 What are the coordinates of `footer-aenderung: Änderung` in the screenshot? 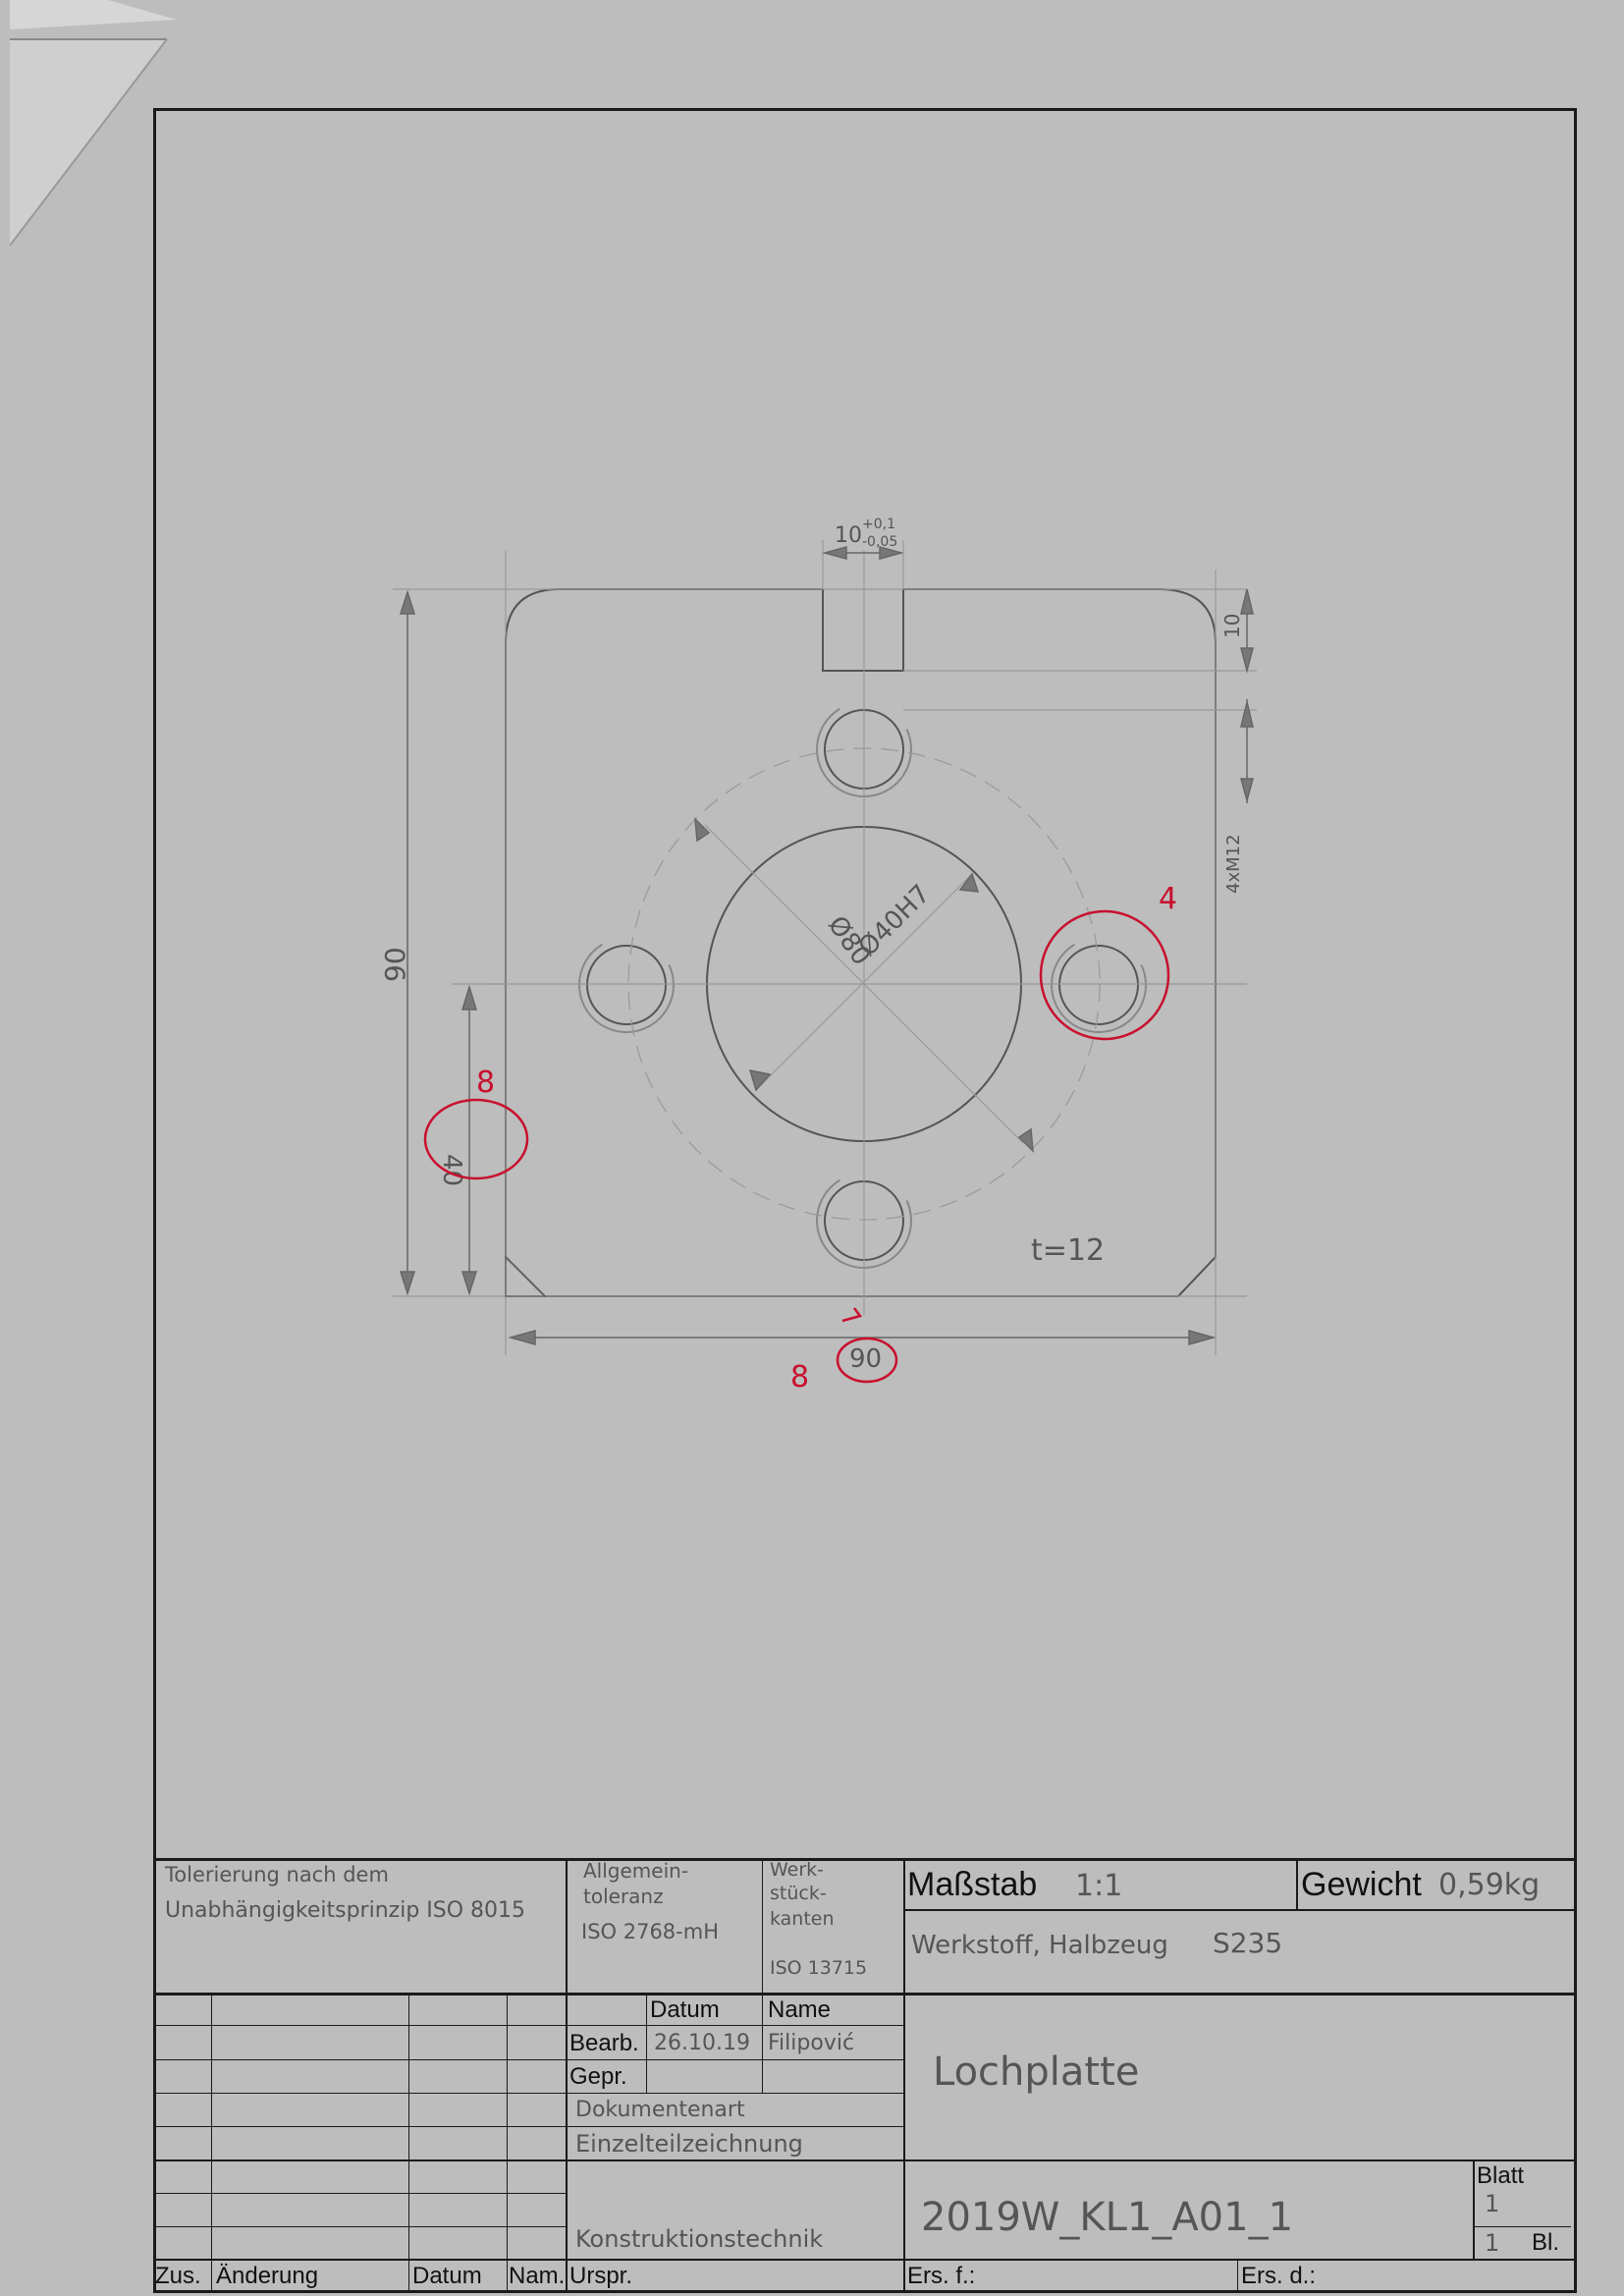 It's located at (267, 2276).